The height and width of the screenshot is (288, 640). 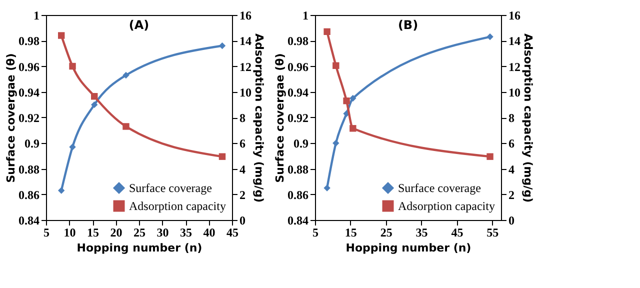 What do you see at coordinates (116, 233) in the screenshot?
I see `x-tick-label: 20` at bounding box center [116, 233].